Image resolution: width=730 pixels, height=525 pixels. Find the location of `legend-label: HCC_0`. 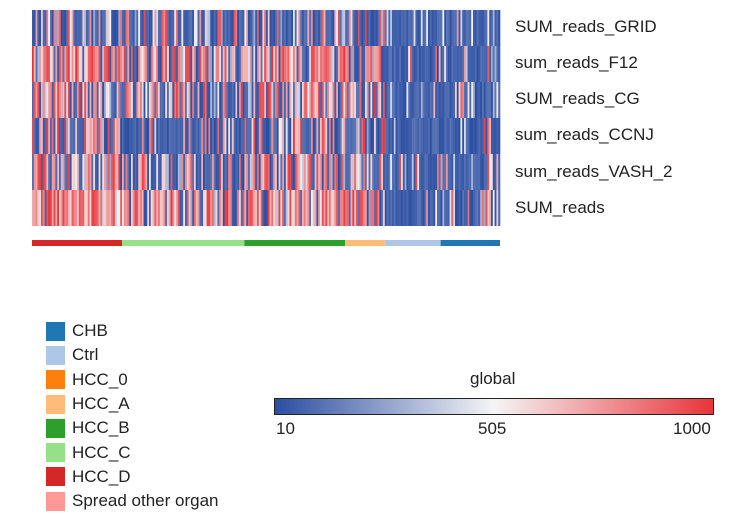

legend-label: HCC_0 is located at coordinates (100, 379).